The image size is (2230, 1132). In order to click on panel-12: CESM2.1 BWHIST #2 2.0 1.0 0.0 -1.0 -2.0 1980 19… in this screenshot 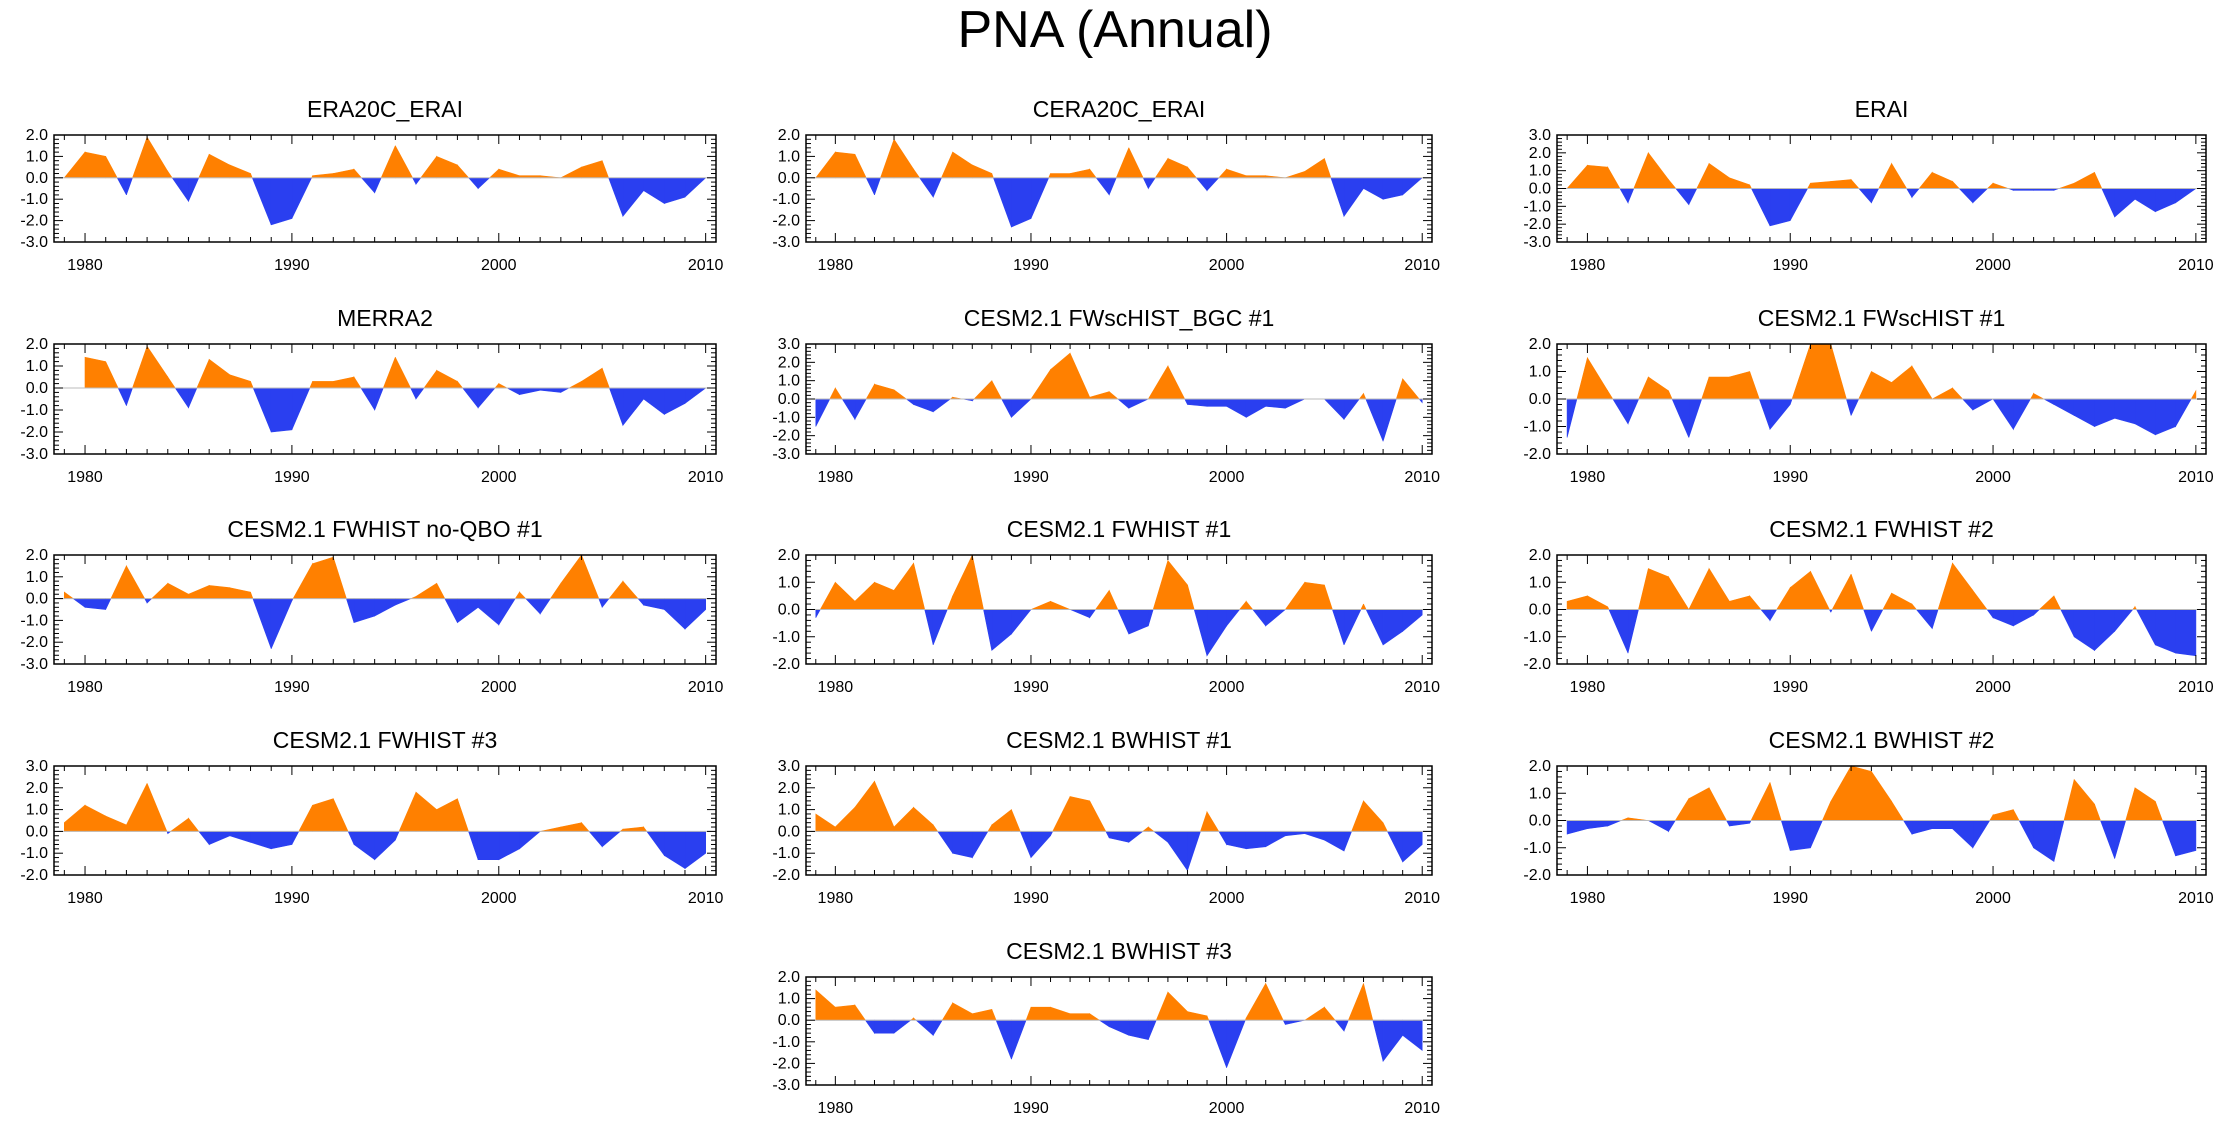, I will do `click(1868, 817)`.